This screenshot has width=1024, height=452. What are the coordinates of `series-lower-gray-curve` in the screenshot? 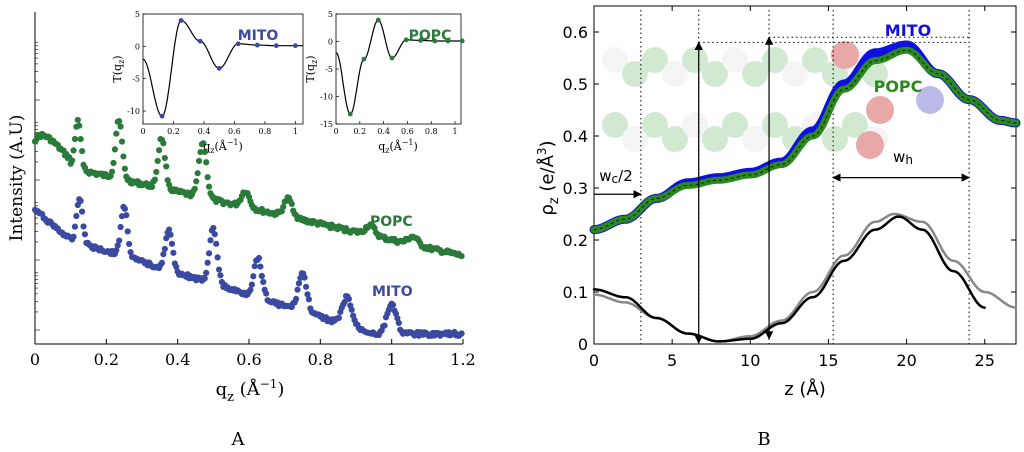 It's located at (805, 277).